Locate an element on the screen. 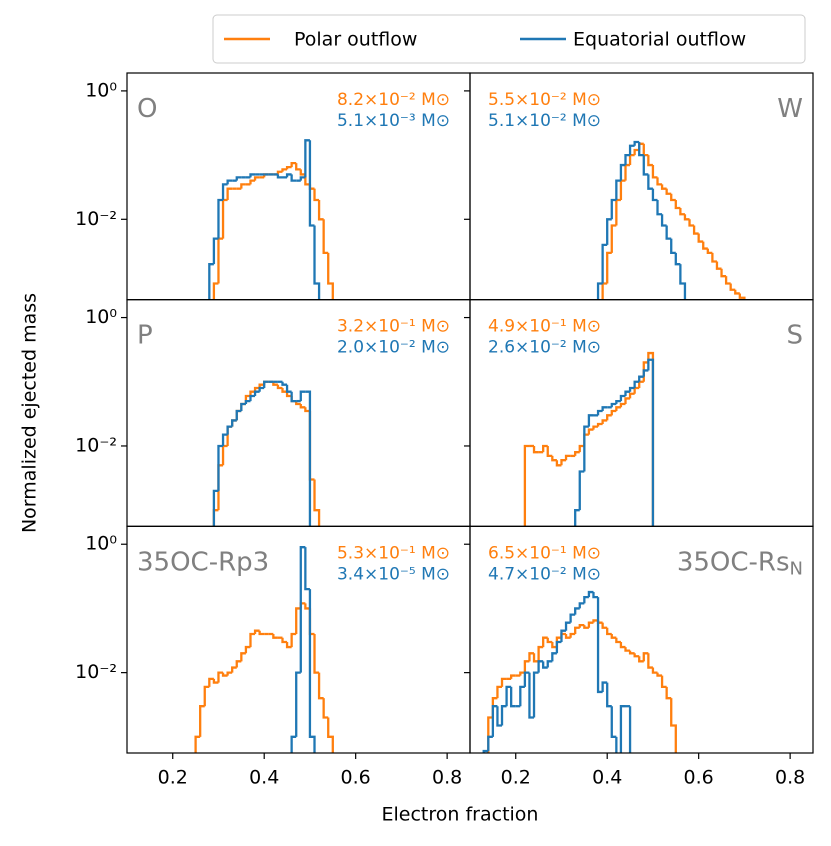 The height and width of the screenshot is (846, 831). mass-label: 4.7×10⁻² M⊙ is located at coordinates (544, 574).